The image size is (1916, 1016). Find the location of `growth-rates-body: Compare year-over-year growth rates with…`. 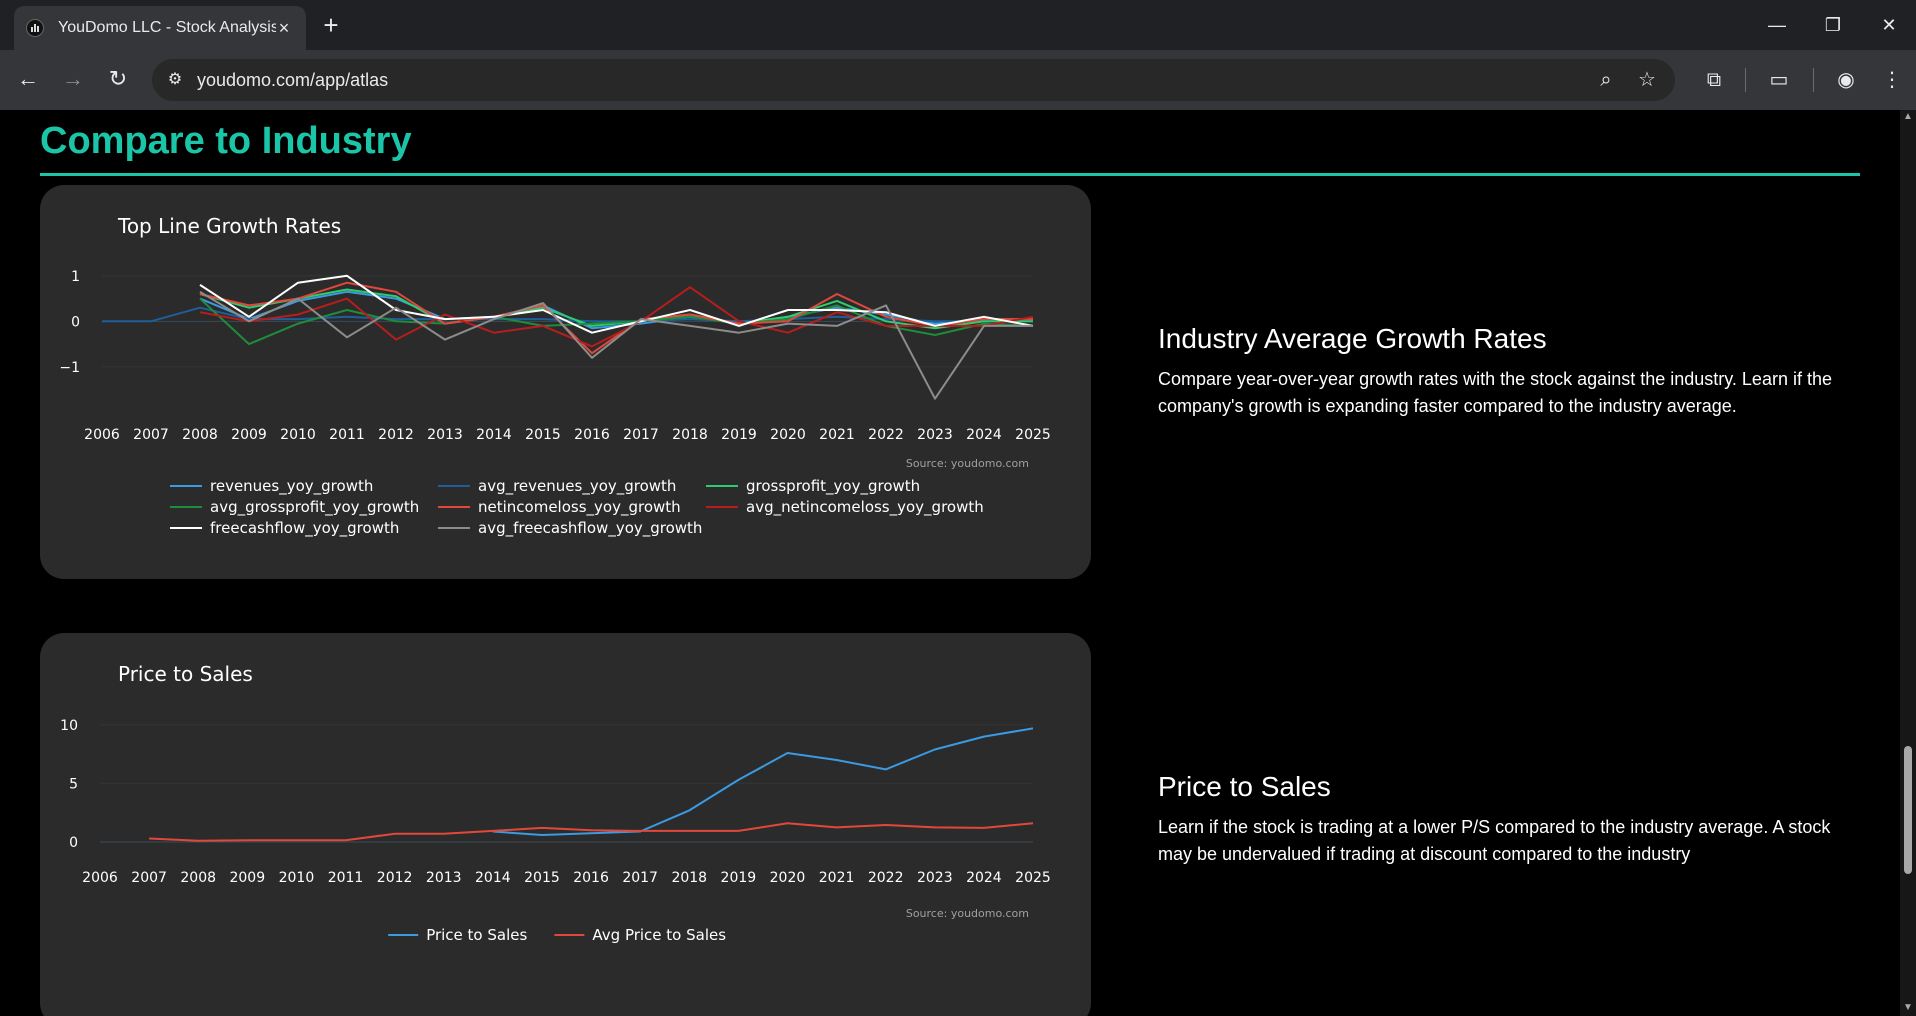

growth-rates-body: Compare year-over-year growth rates with… is located at coordinates (1495, 392).